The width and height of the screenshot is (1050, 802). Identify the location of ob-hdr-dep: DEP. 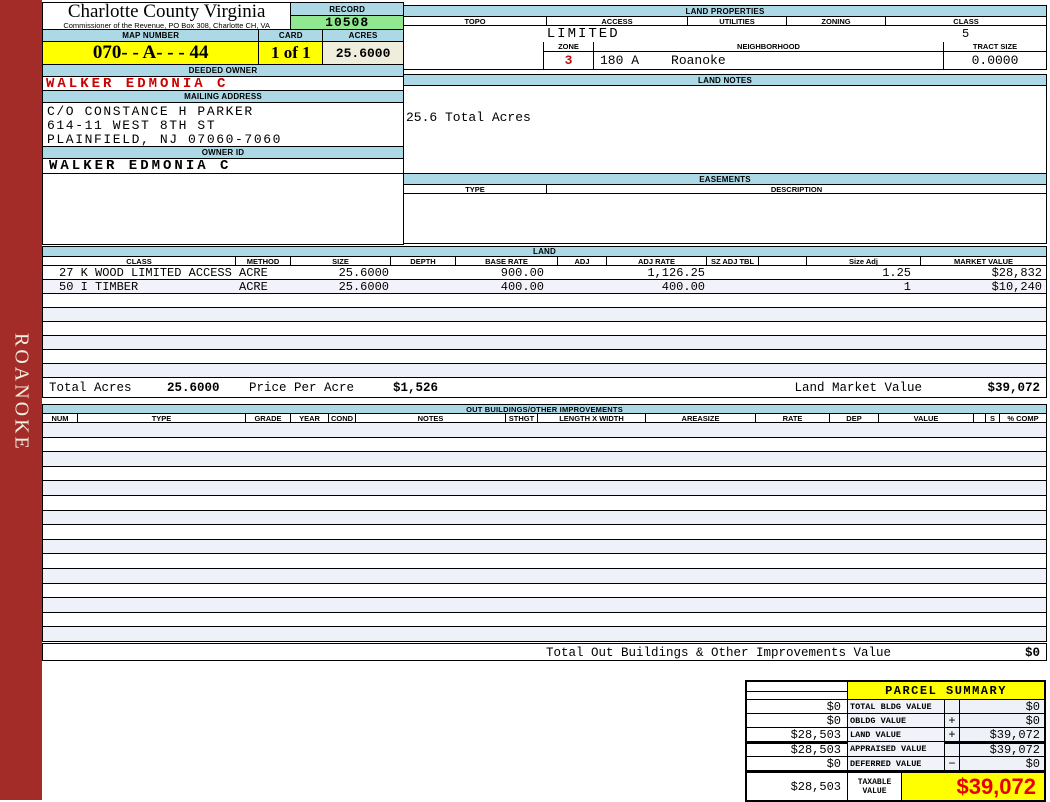
(854, 418).